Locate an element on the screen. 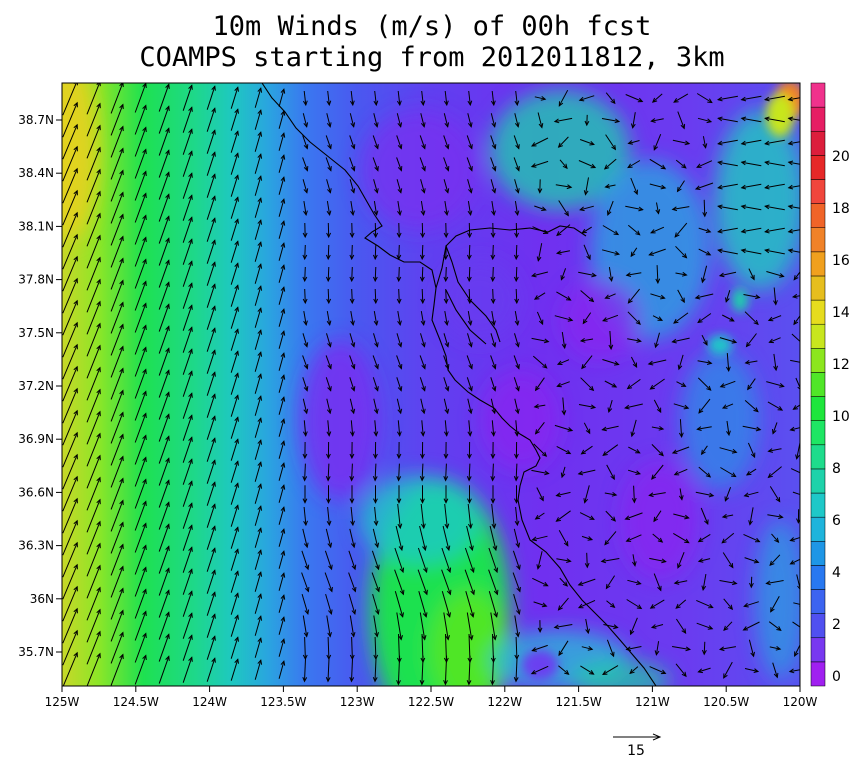  colorbar-label: 6 is located at coordinates (836, 521).